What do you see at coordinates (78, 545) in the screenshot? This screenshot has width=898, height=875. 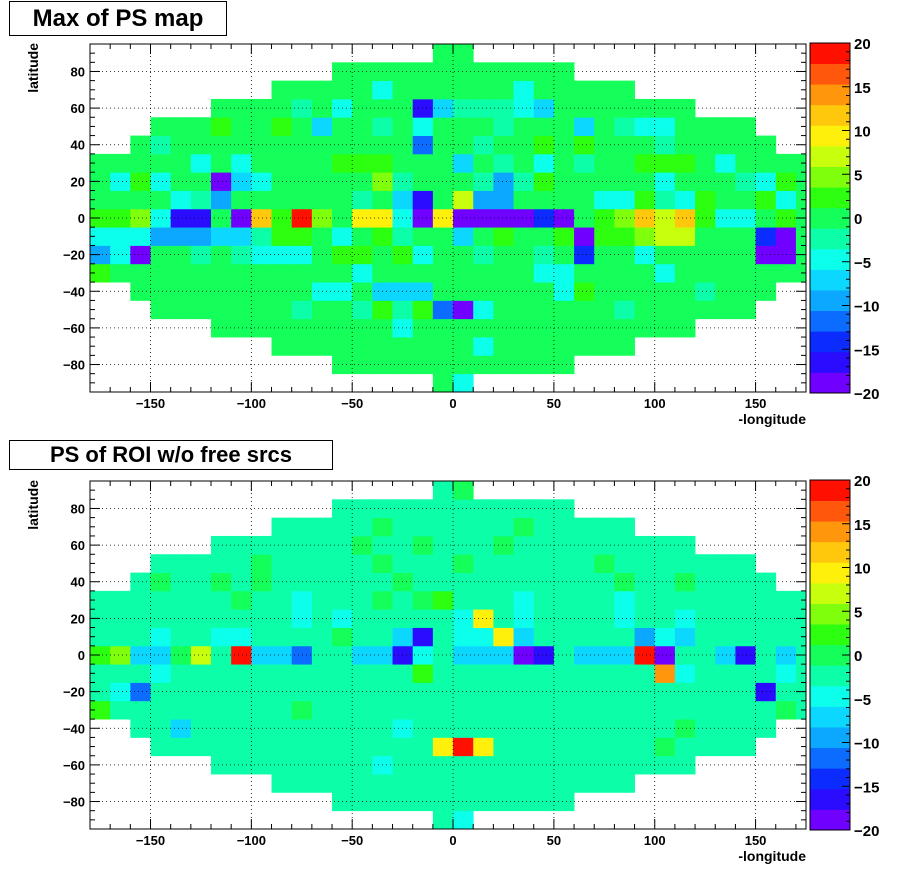 I see `y-tick-label: 60` at bounding box center [78, 545].